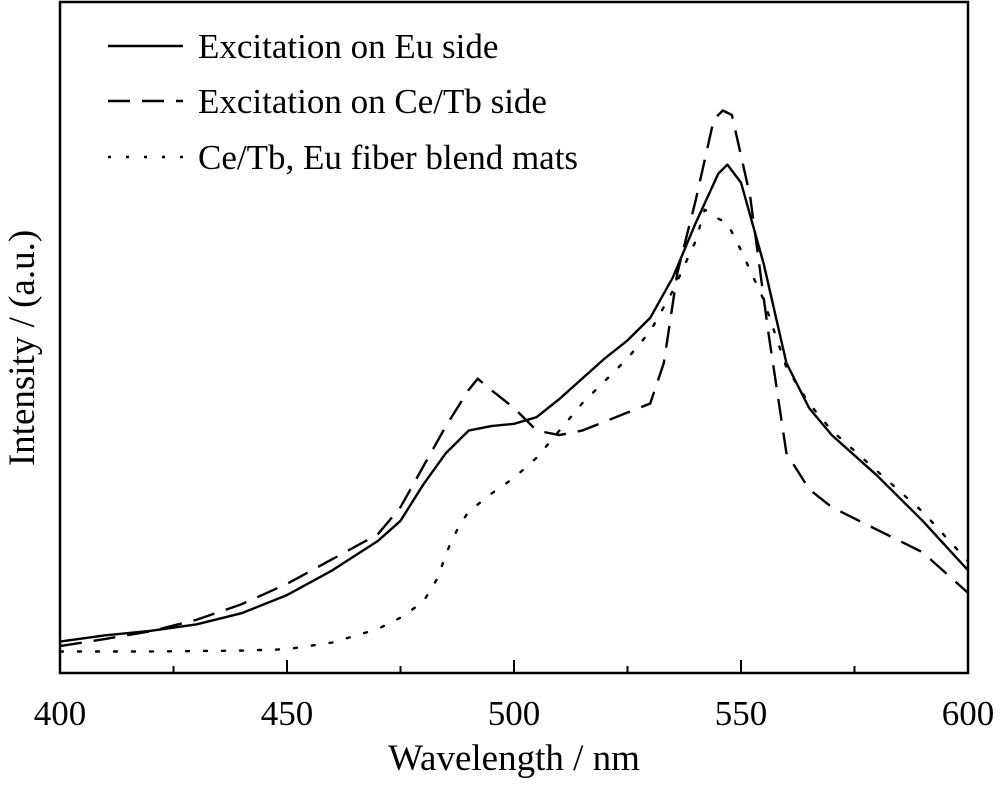 Image resolution: width=1000 pixels, height=786 pixels. Describe the element at coordinates (968, 713) in the screenshot. I see `x-tick-label: 600` at that location.